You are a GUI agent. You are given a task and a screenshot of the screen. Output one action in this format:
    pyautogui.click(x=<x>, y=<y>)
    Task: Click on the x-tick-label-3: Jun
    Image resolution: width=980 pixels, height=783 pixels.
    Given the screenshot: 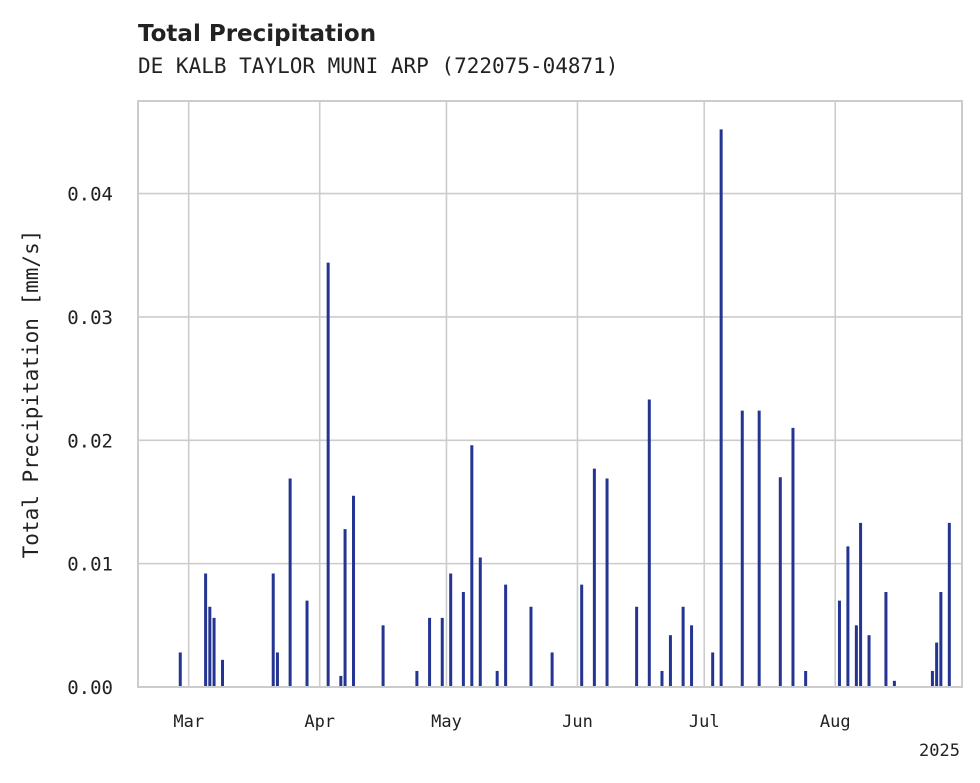 What is the action you would take?
    pyautogui.click(x=577, y=722)
    